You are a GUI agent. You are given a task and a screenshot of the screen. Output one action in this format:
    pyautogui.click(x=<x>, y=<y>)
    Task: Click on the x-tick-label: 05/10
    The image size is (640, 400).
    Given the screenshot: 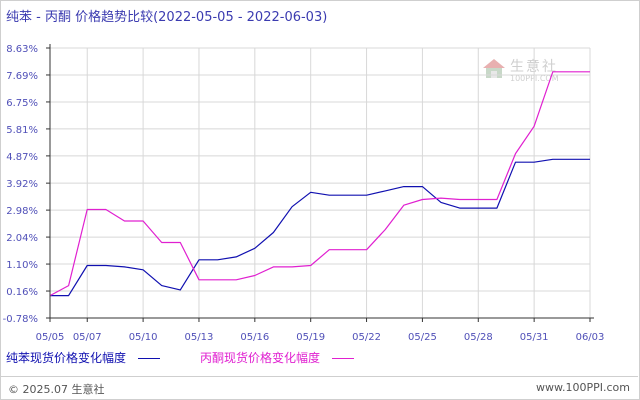 What is the action you would take?
    pyautogui.click(x=143, y=337)
    